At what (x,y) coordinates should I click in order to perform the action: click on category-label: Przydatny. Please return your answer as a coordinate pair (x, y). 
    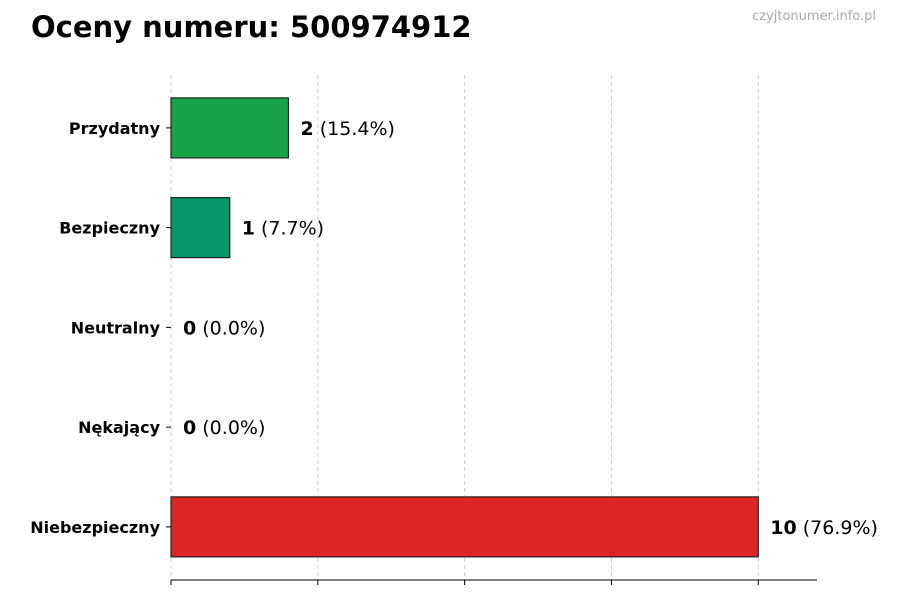
    Looking at the image, I should click on (115, 128).